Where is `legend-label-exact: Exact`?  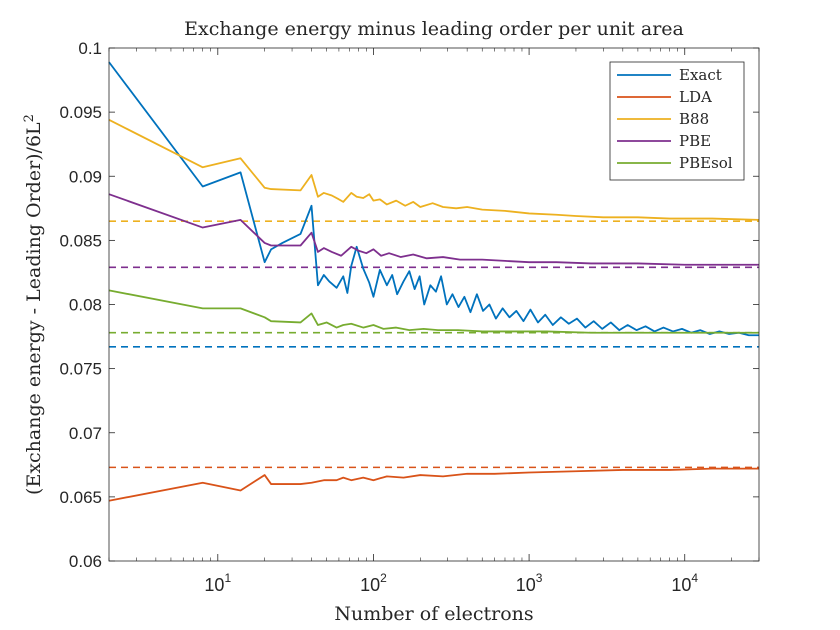
legend-label-exact: Exact is located at coordinates (700, 75).